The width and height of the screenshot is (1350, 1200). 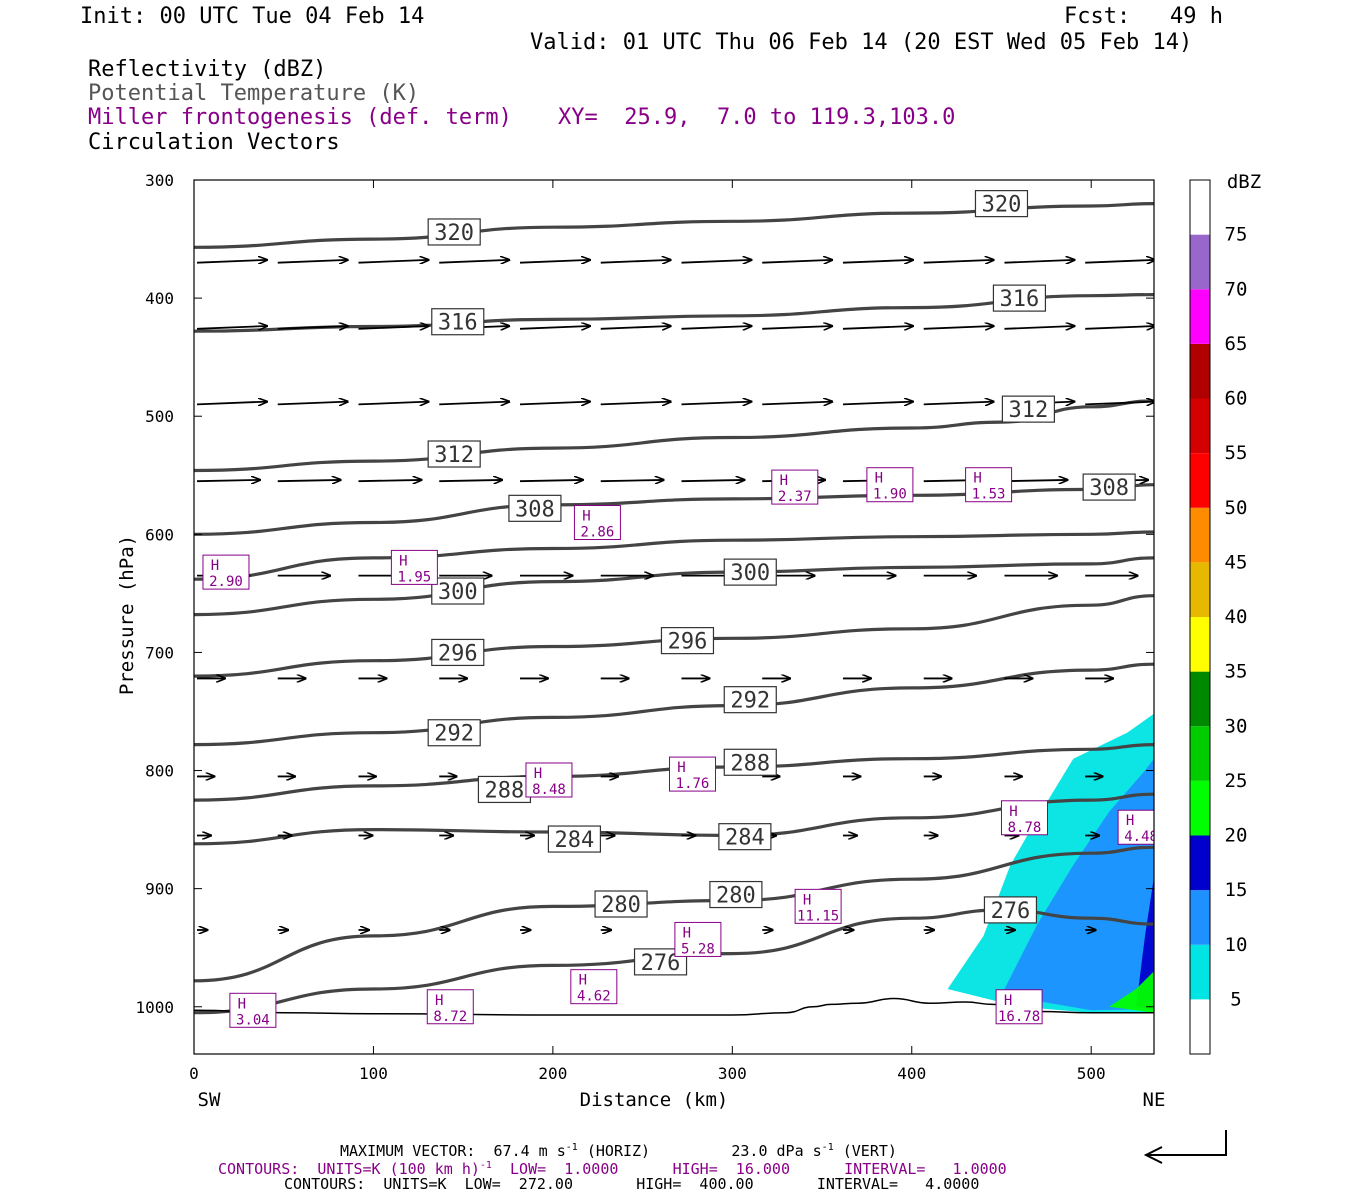 I want to click on x-axis-label: Distance (km), so click(x=654, y=1100).